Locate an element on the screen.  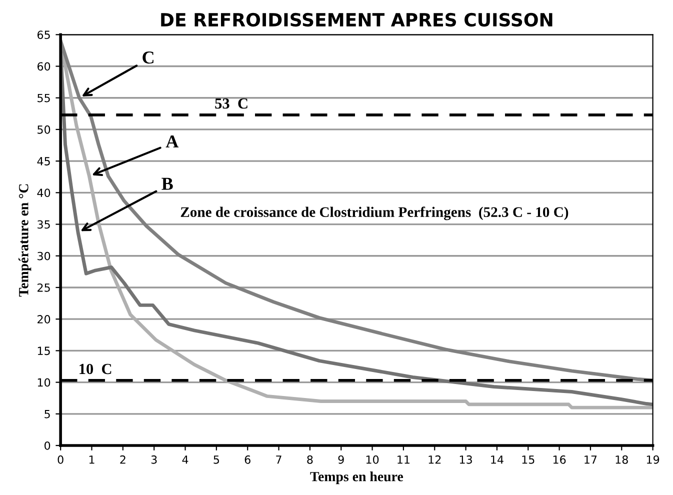
x-tick-label: 0 is located at coordinates (61, 459).